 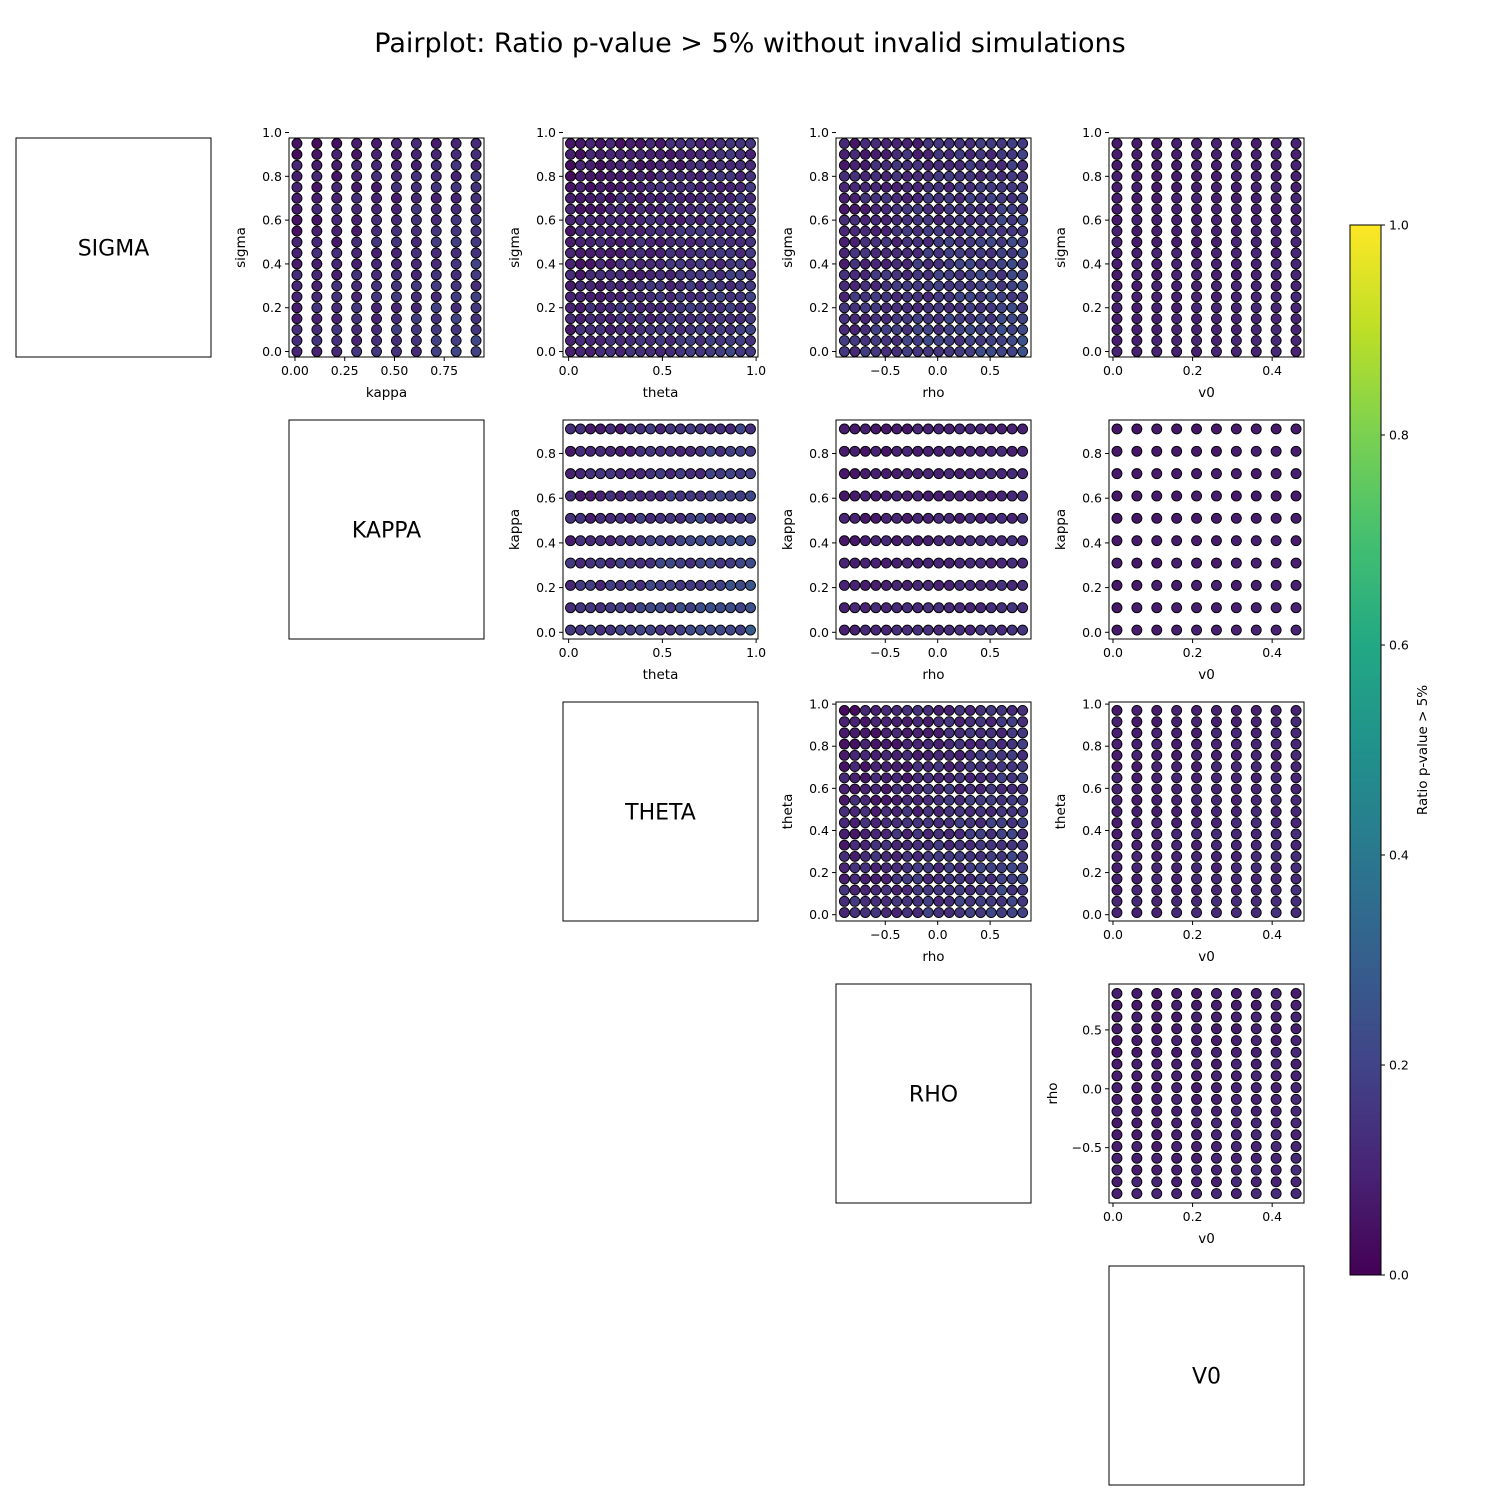 I want to click on diag-label-kappa: KAPPA, so click(x=386, y=531).